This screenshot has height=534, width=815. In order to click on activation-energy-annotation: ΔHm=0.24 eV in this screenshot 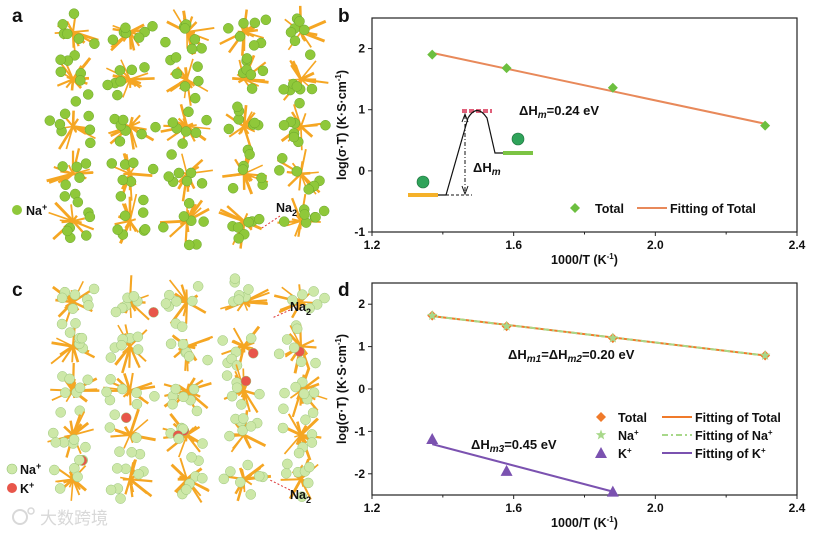, I will do `click(559, 112)`.